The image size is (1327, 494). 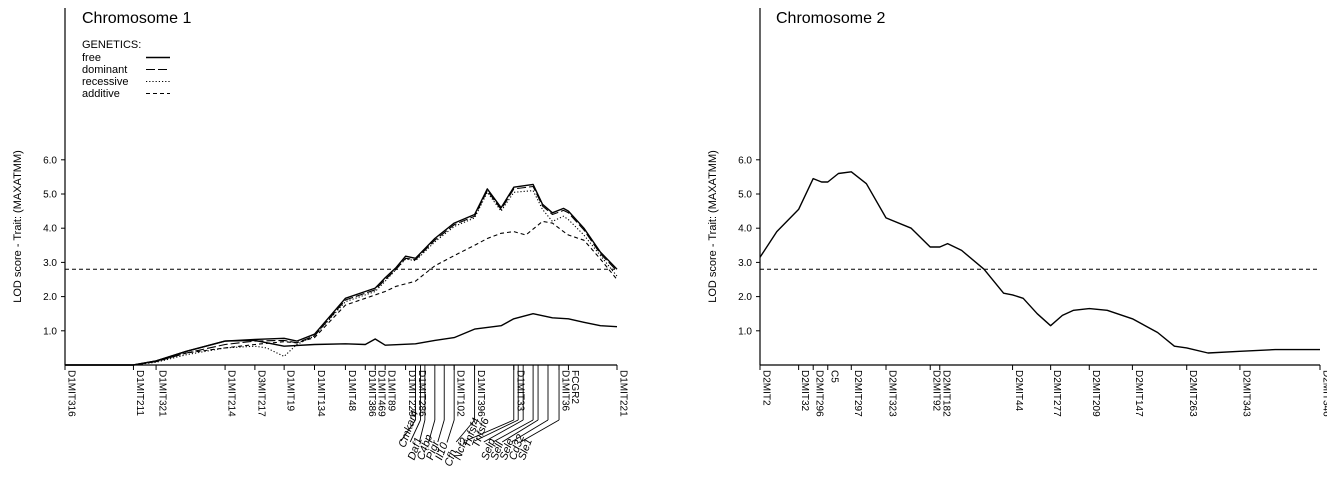 What do you see at coordinates (1018, 391) in the screenshot?
I see `chart-1-marker-label-d2mit44: D2MIT44` at bounding box center [1018, 391].